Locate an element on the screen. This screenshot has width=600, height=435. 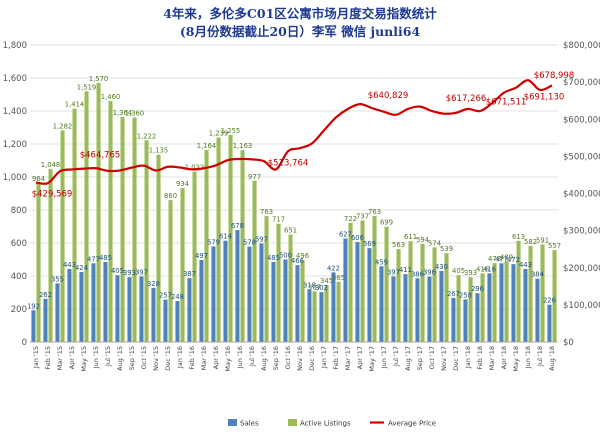
x-tick-label: Sep '15 is located at coordinates (132, 358).